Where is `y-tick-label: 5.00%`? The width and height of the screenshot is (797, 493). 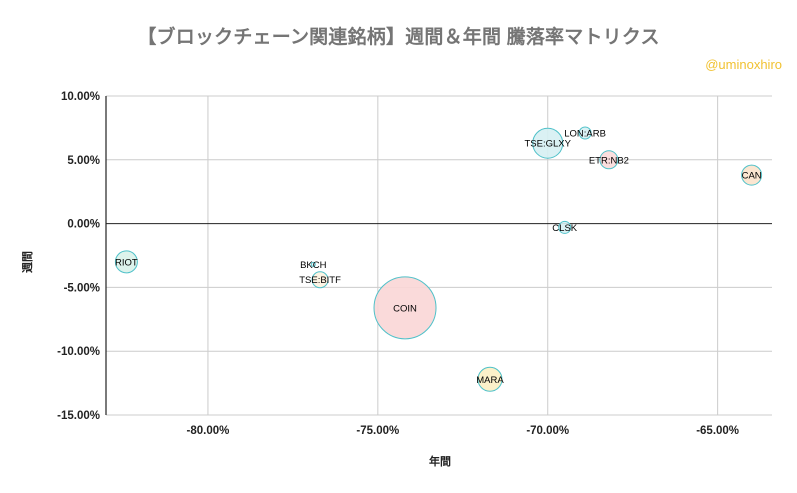
y-tick-label: 5.00% is located at coordinates (83, 161).